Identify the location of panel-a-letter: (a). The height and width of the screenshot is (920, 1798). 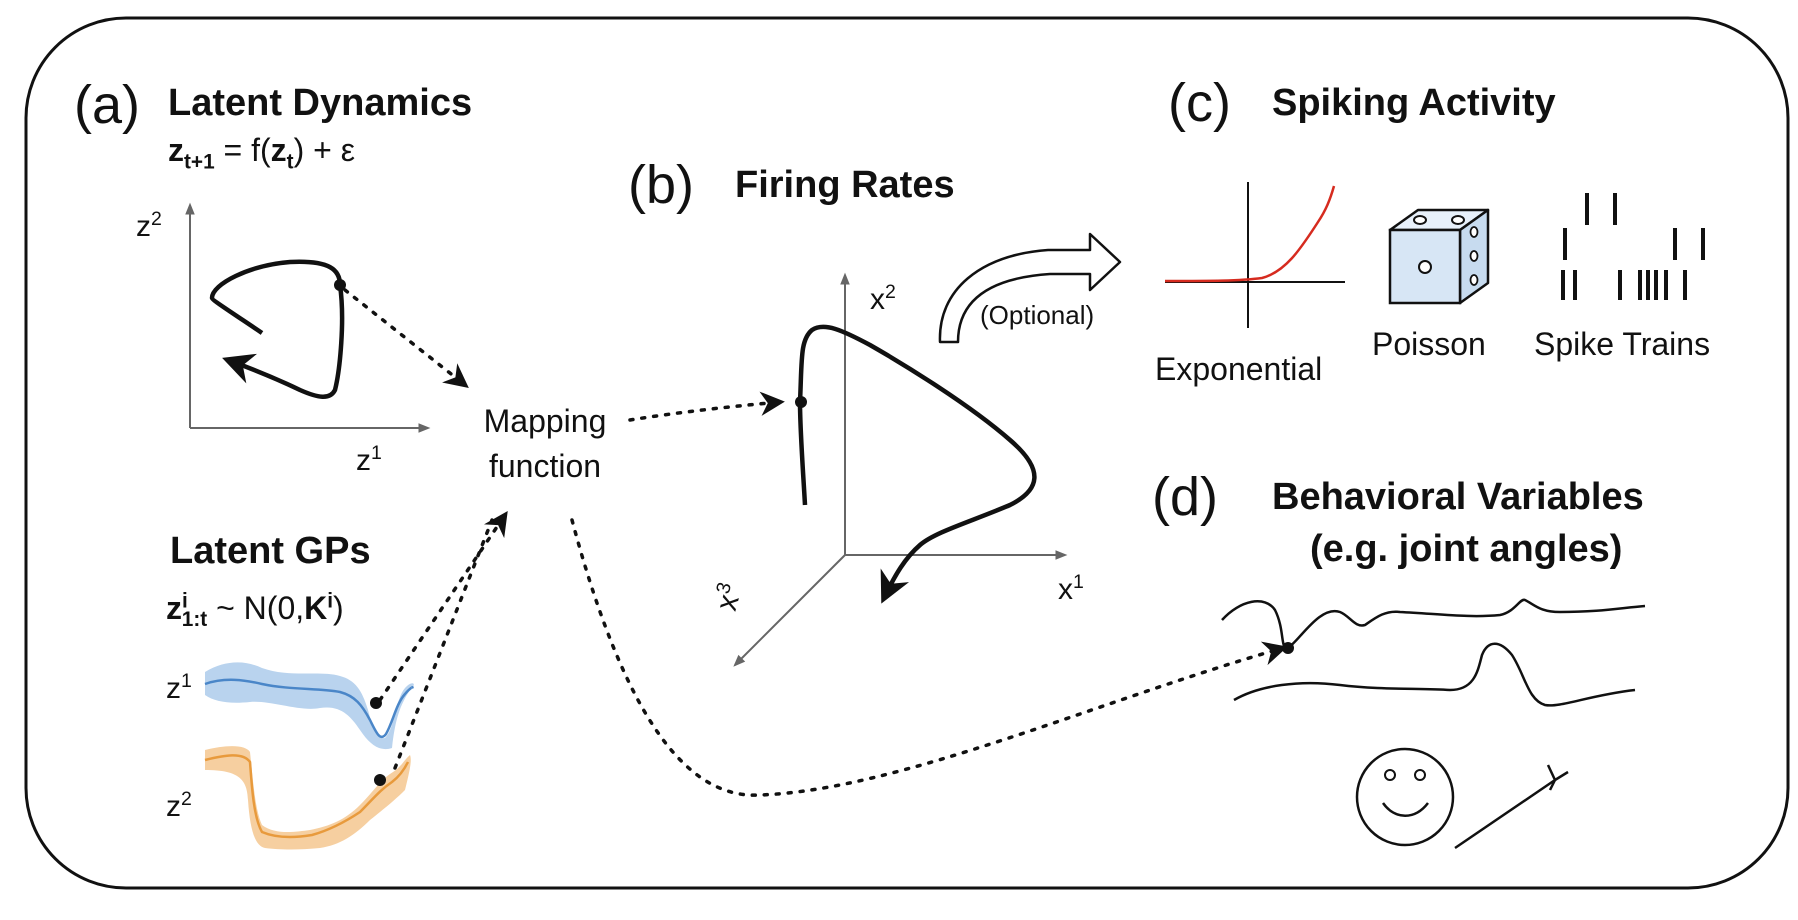
(107, 105).